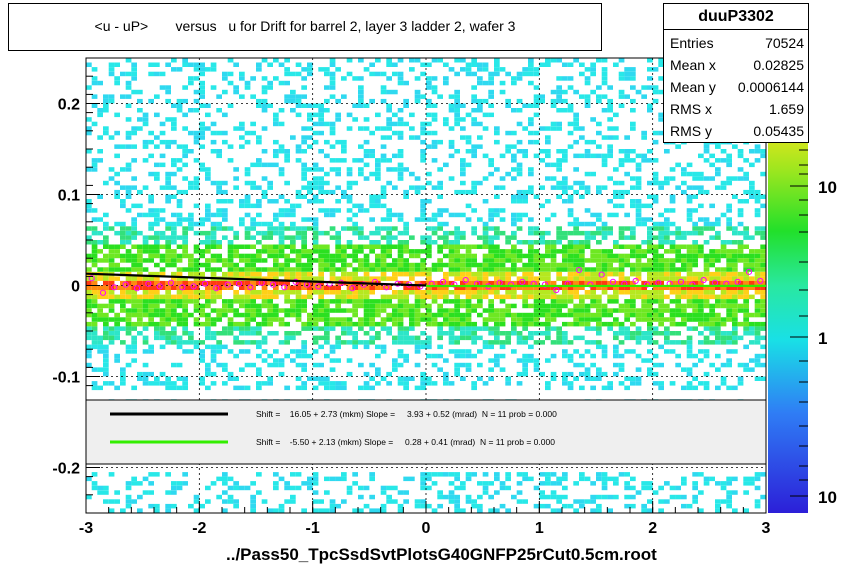 The image size is (850, 572). What do you see at coordinates (426, 528) in the screenshot?
I see `x-tick-label: 0` at bounding box center [426, 528].